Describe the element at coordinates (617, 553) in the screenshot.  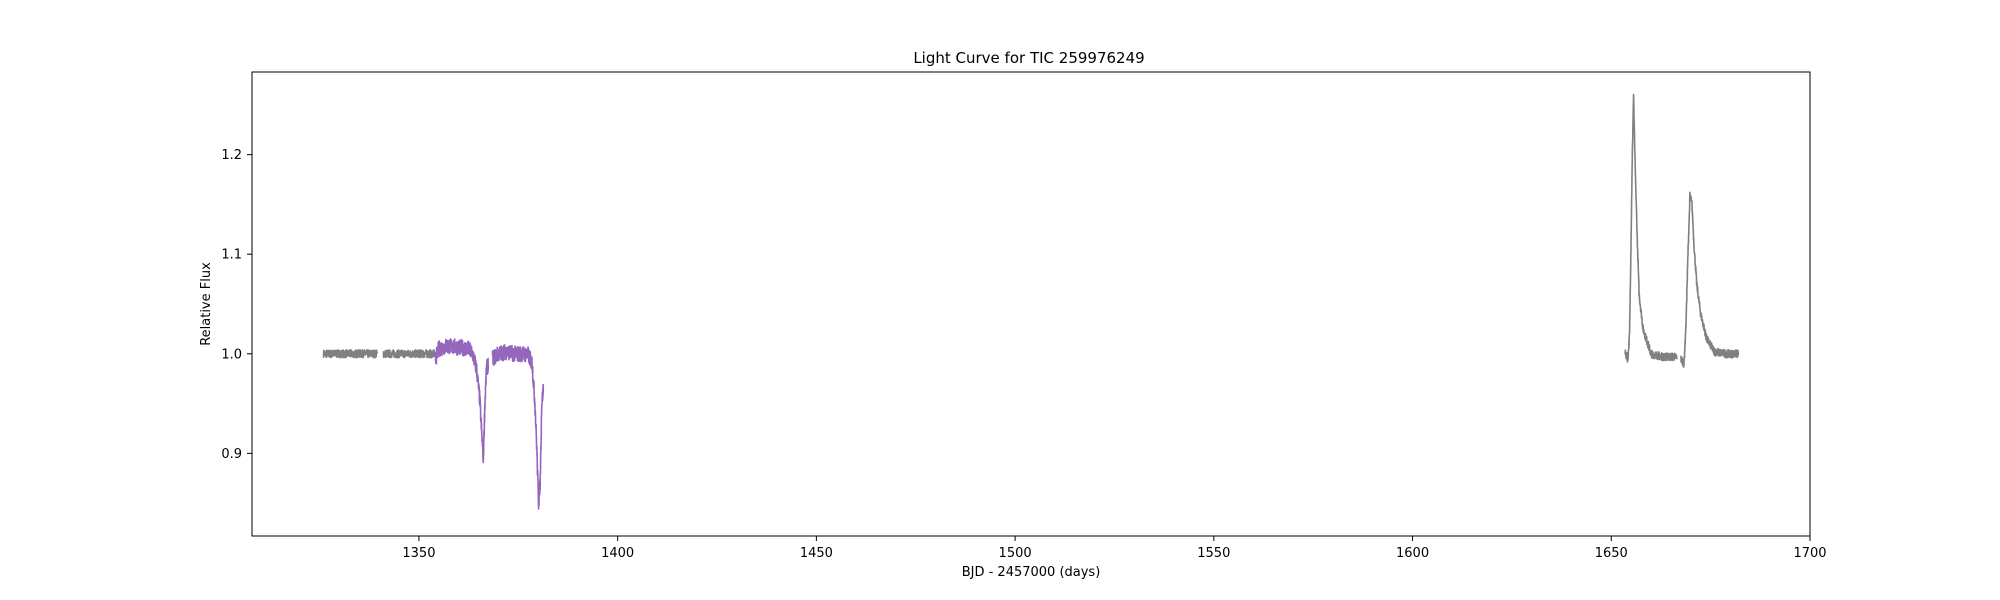
I see `x-tick-label: 1400` at that location.